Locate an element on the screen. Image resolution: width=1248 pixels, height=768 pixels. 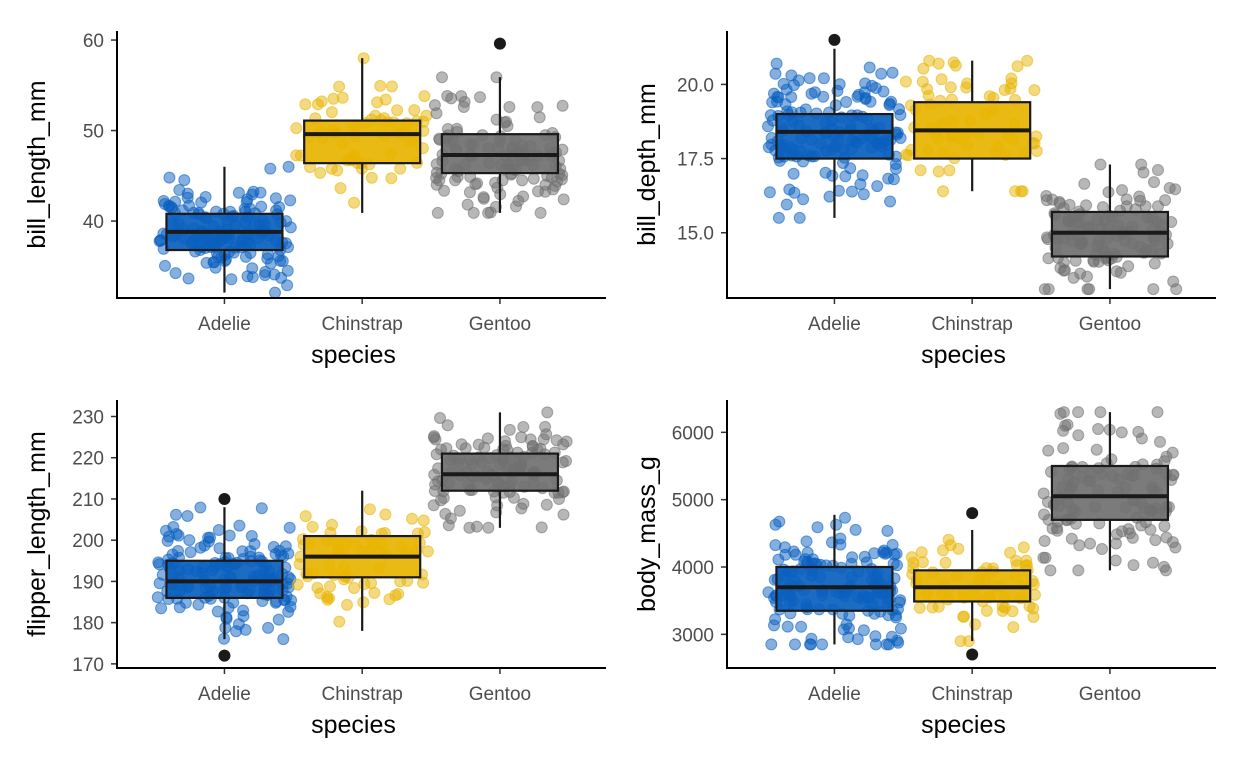
axis-lines is located at coordinates (361, 534).